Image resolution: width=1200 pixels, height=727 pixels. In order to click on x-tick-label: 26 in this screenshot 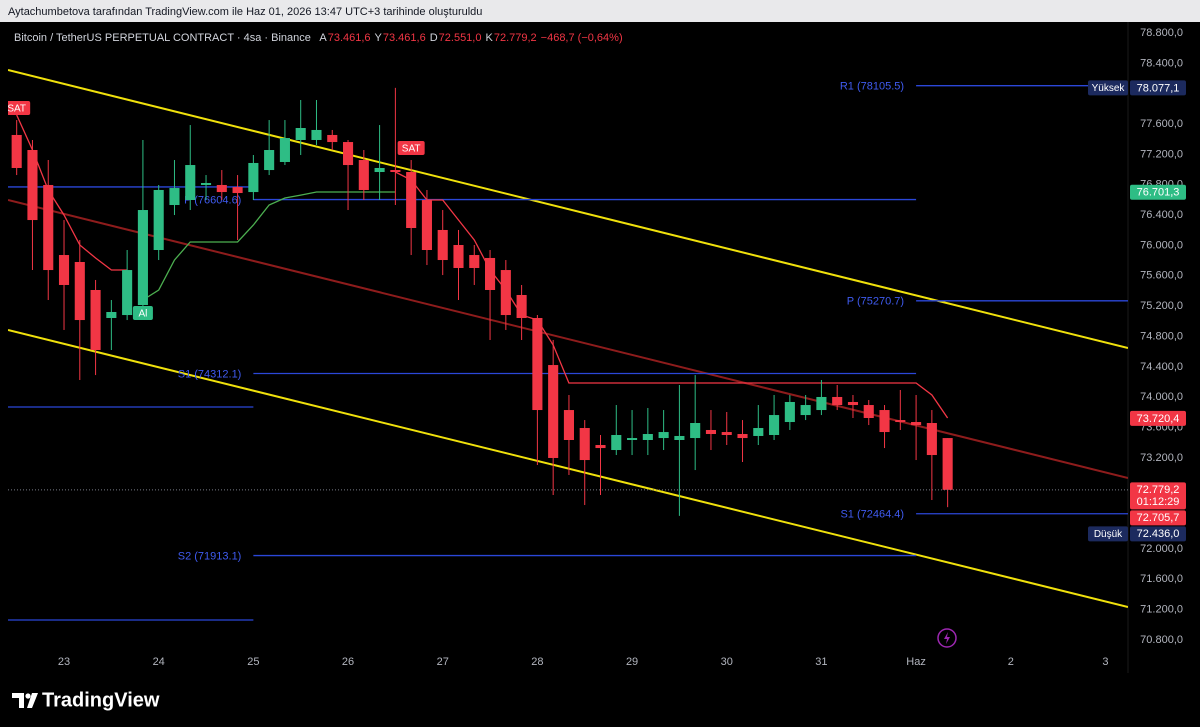, I will do `click(348, 662)`.